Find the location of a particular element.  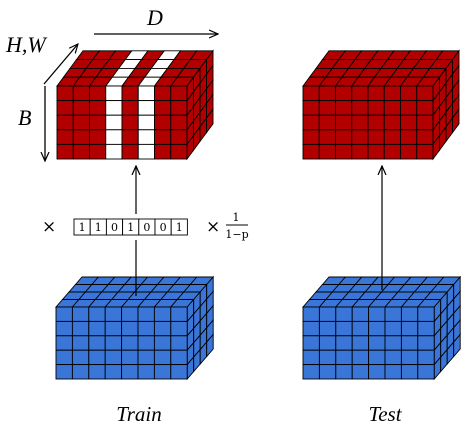

test-caption: Test is located at coordinates (385, 414).